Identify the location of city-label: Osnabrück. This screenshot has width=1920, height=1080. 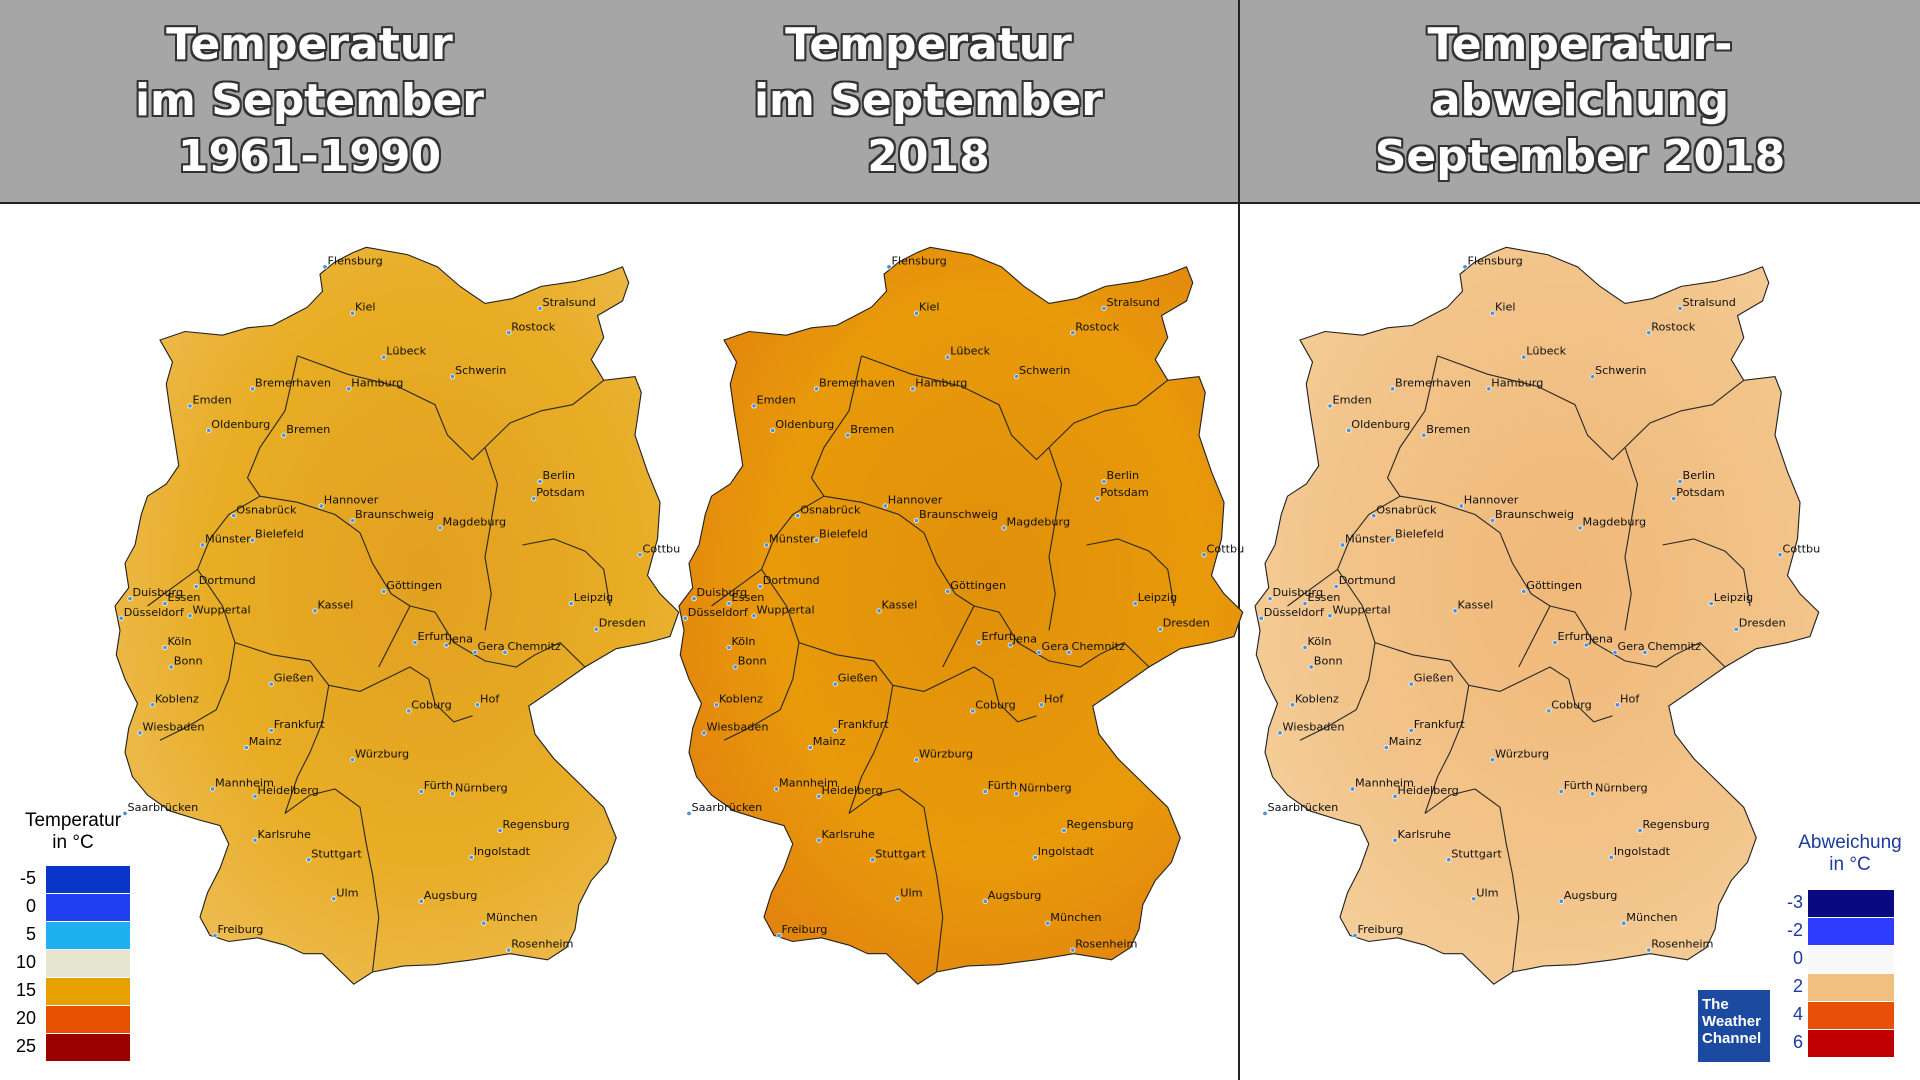
(1406, 509).